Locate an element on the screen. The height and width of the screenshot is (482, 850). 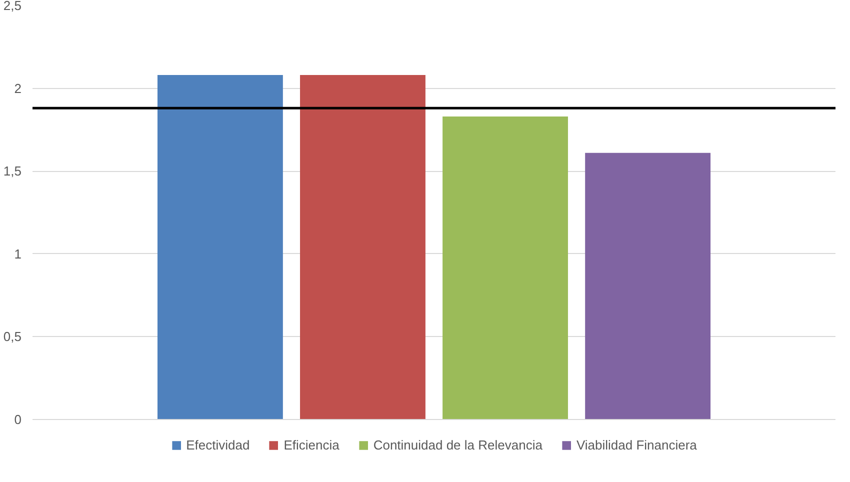
y-tick-label: 0 is located at coordinates (18, 419).